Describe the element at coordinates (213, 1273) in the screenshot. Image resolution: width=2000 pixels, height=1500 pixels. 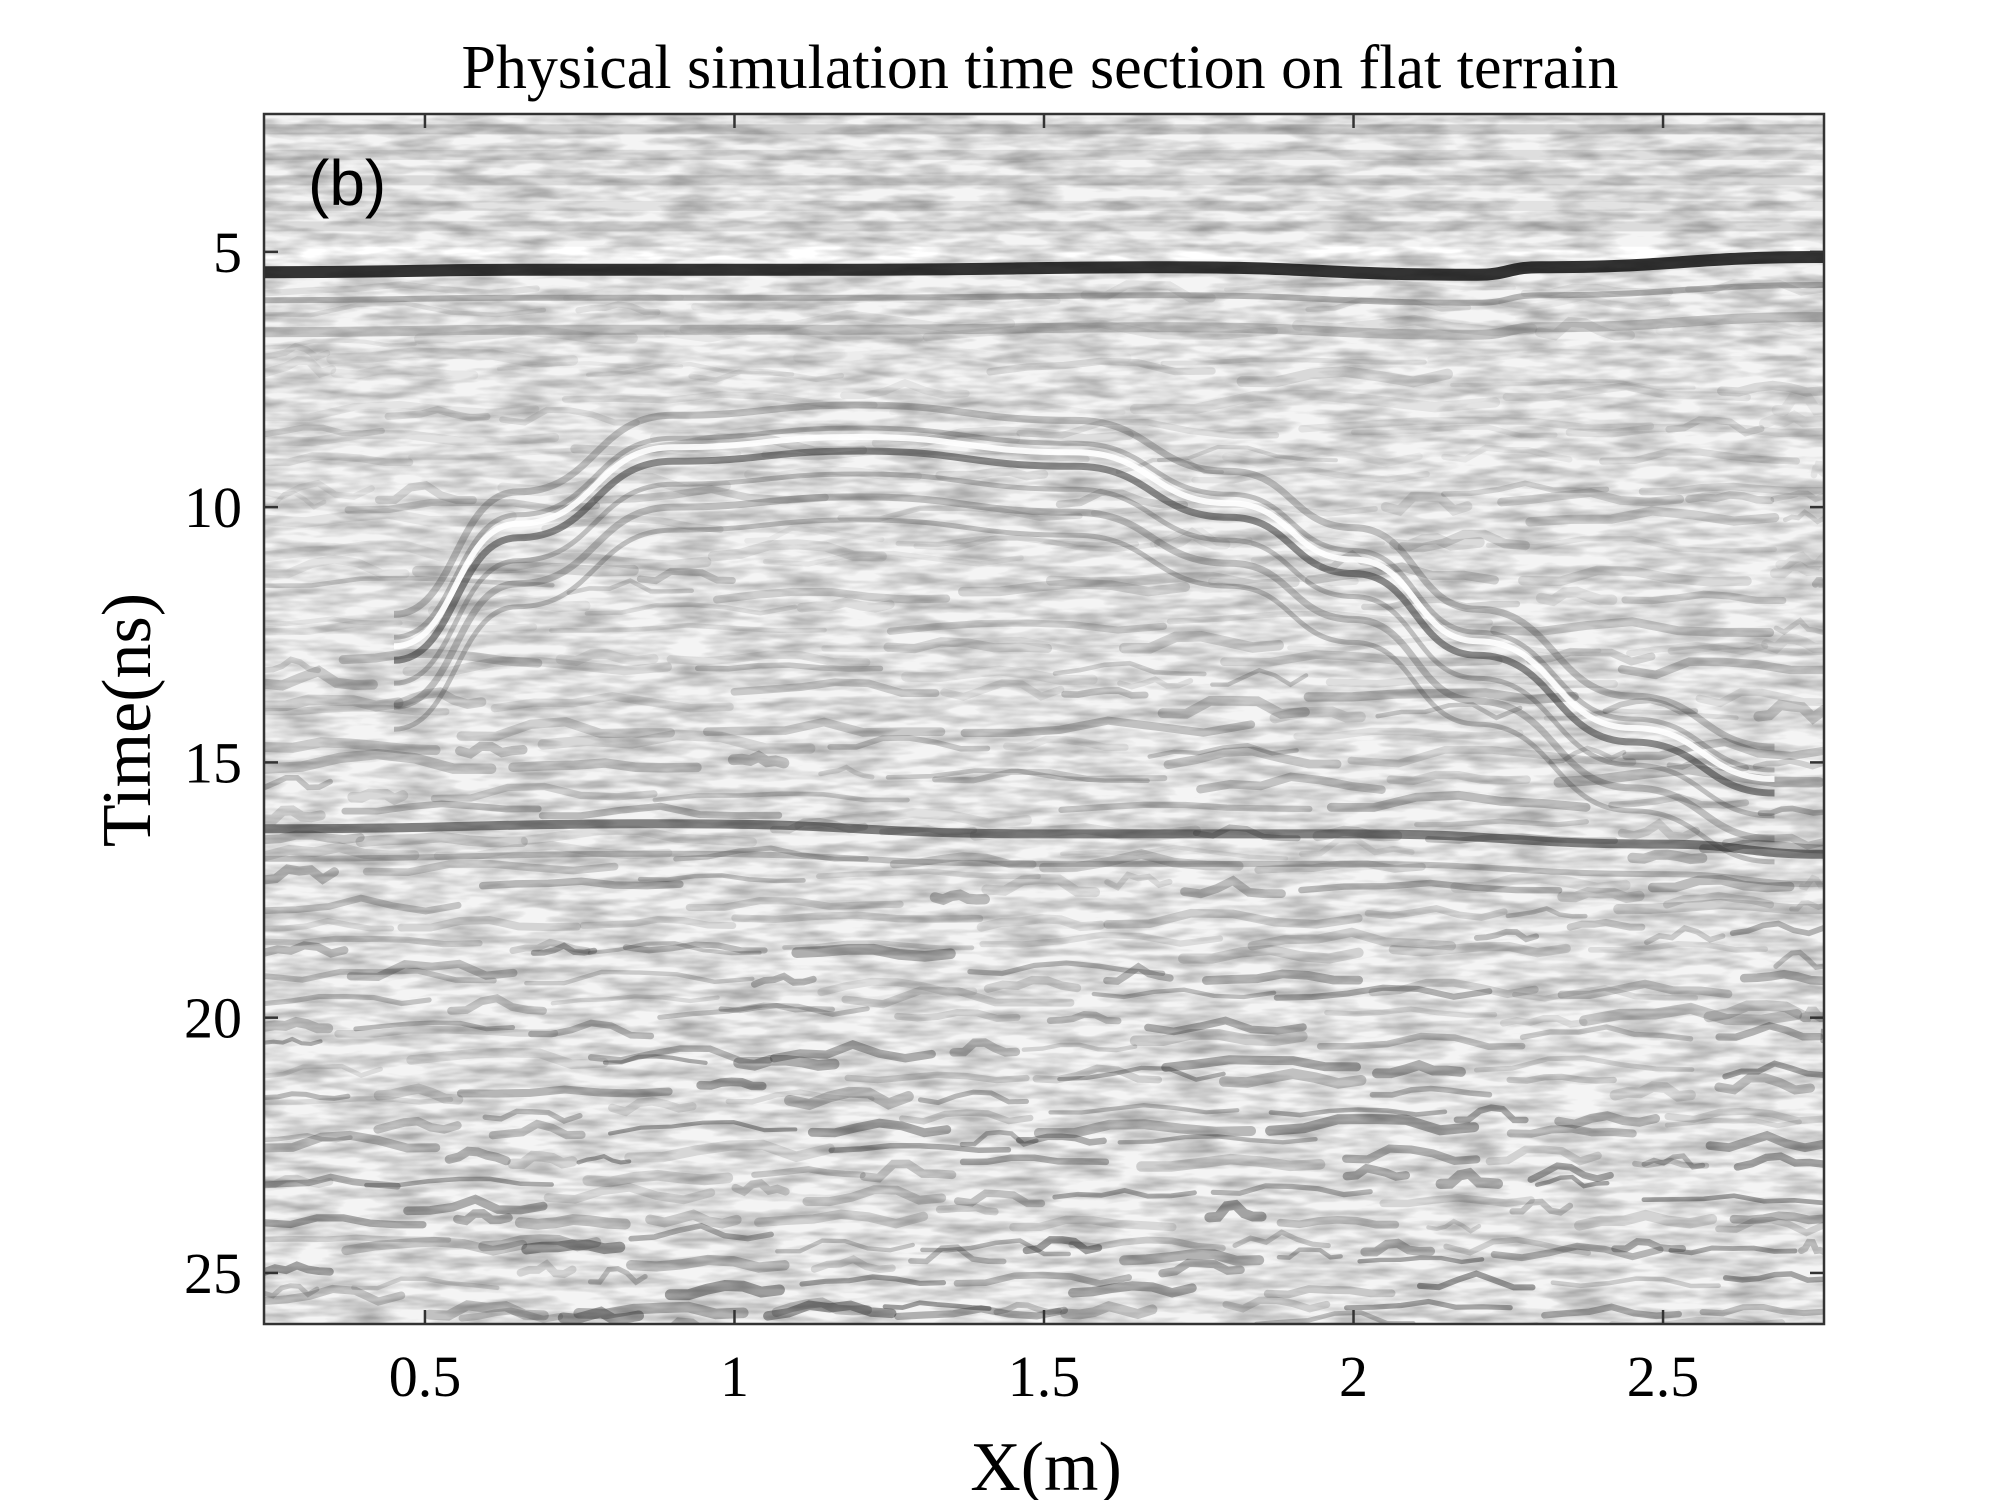
I see `y-tick-label: 25` at that location.